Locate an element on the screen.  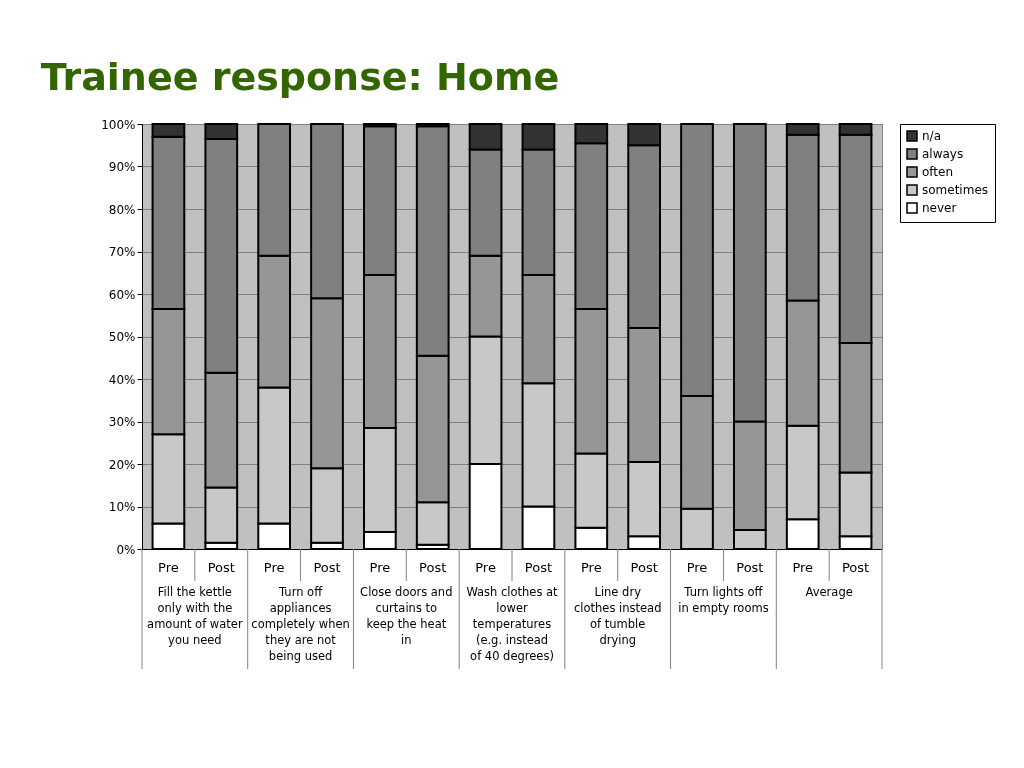
y-tick-label: 80% is located at coordinates (122, 209).